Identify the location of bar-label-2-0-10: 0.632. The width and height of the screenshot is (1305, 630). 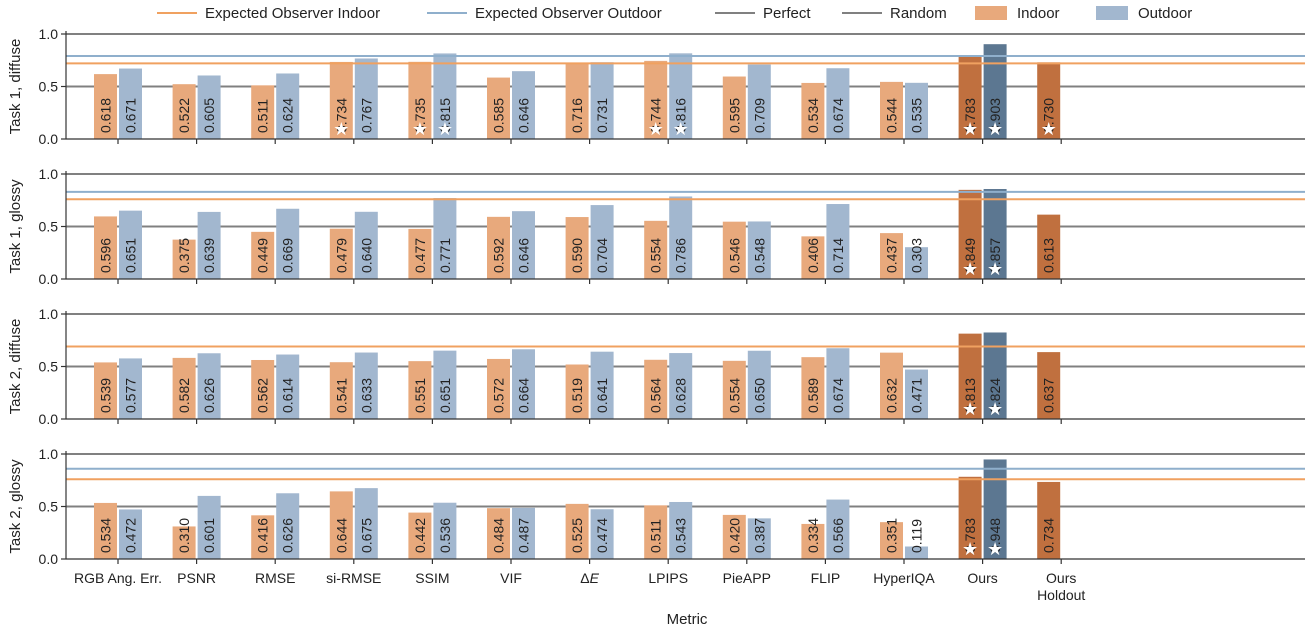
(892, 395).